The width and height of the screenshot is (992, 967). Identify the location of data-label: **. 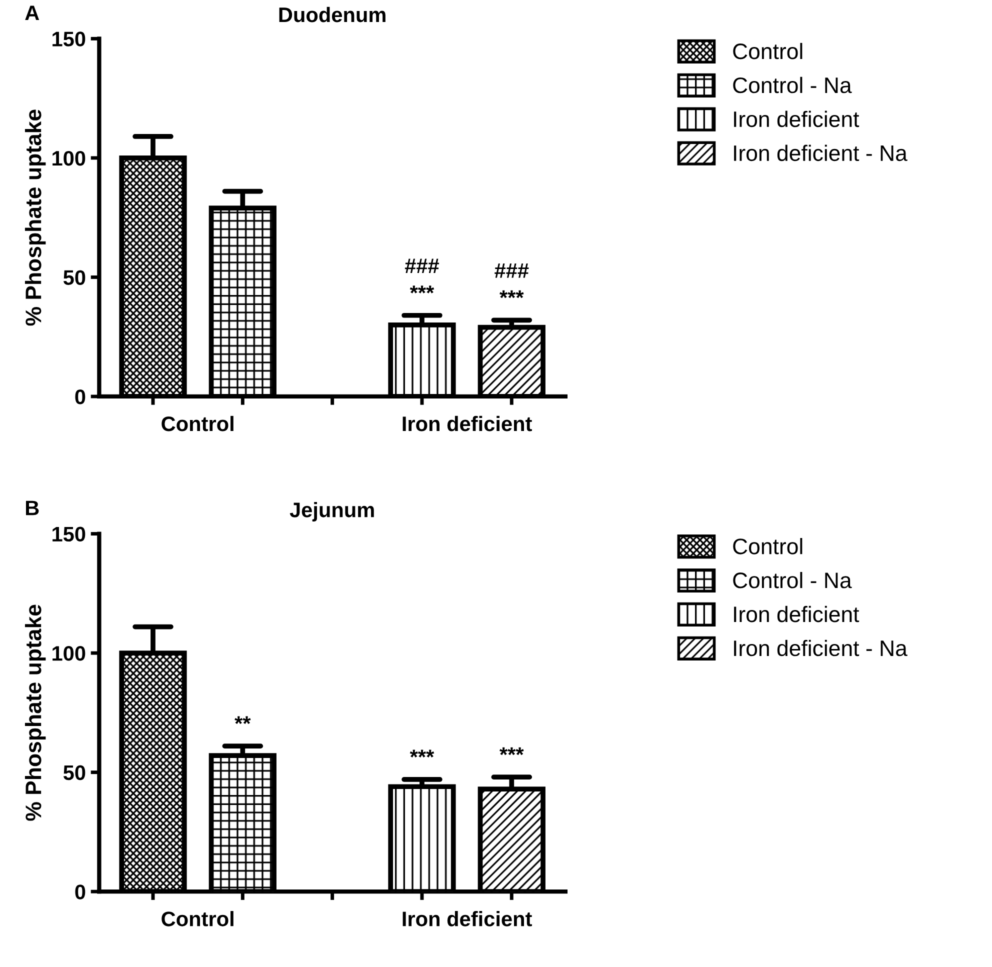
(242, 720).